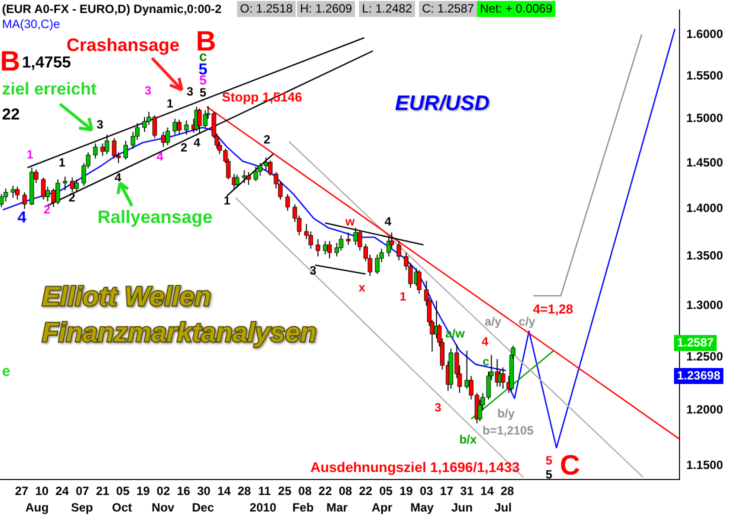  What do you see at coordinates (362, 287) in the screenshot?
I see `annotation: x` at bounding box center [362, 287].